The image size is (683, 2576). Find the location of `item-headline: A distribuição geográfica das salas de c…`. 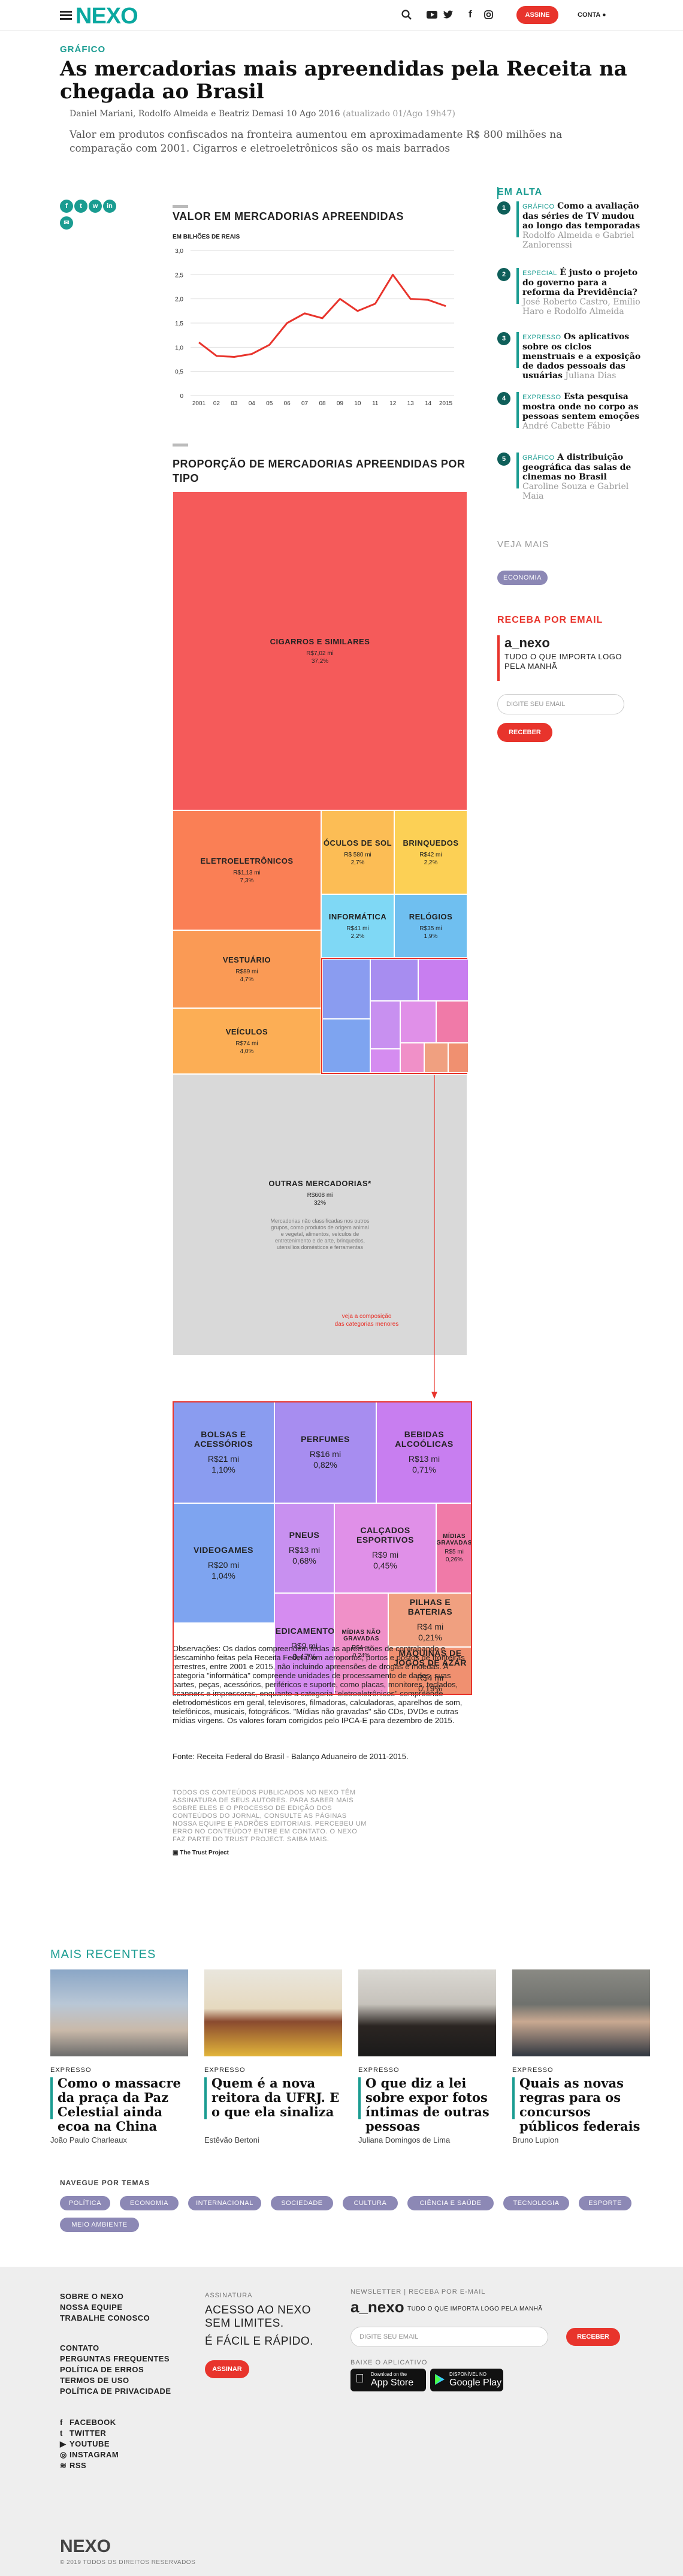

item-headline: A distribuição geográfica das salas de c… is located at coordinates (576, 468).